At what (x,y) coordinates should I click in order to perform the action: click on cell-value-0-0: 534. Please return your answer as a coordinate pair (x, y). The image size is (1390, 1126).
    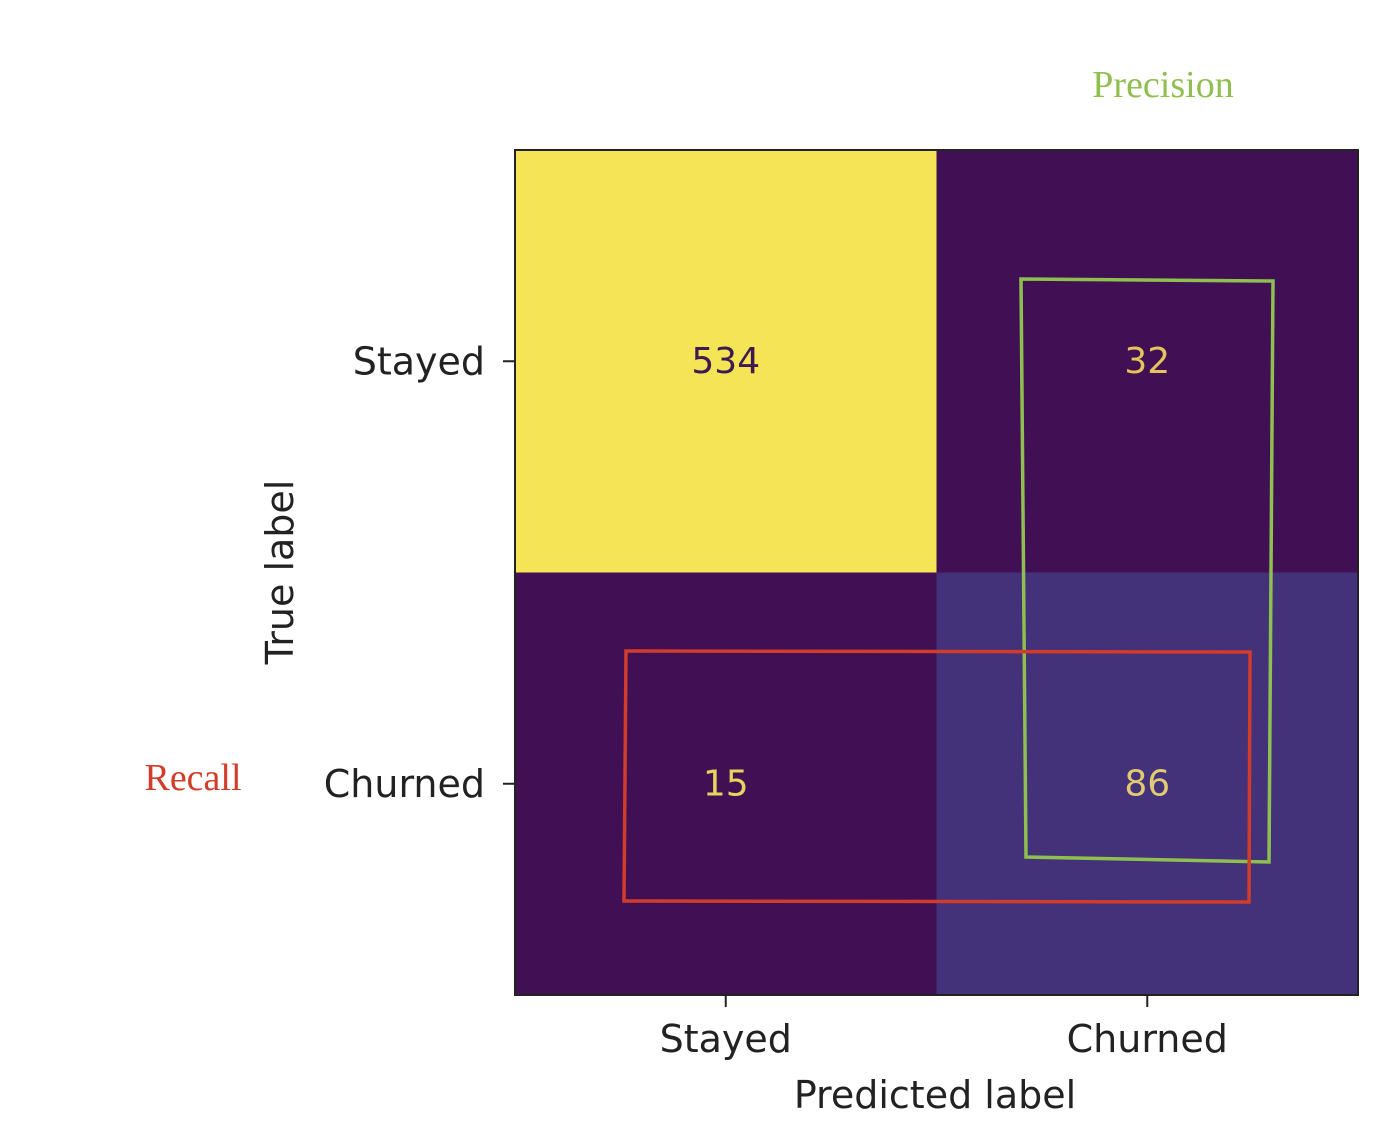
    Looking at the image, I should click on (725, 361).